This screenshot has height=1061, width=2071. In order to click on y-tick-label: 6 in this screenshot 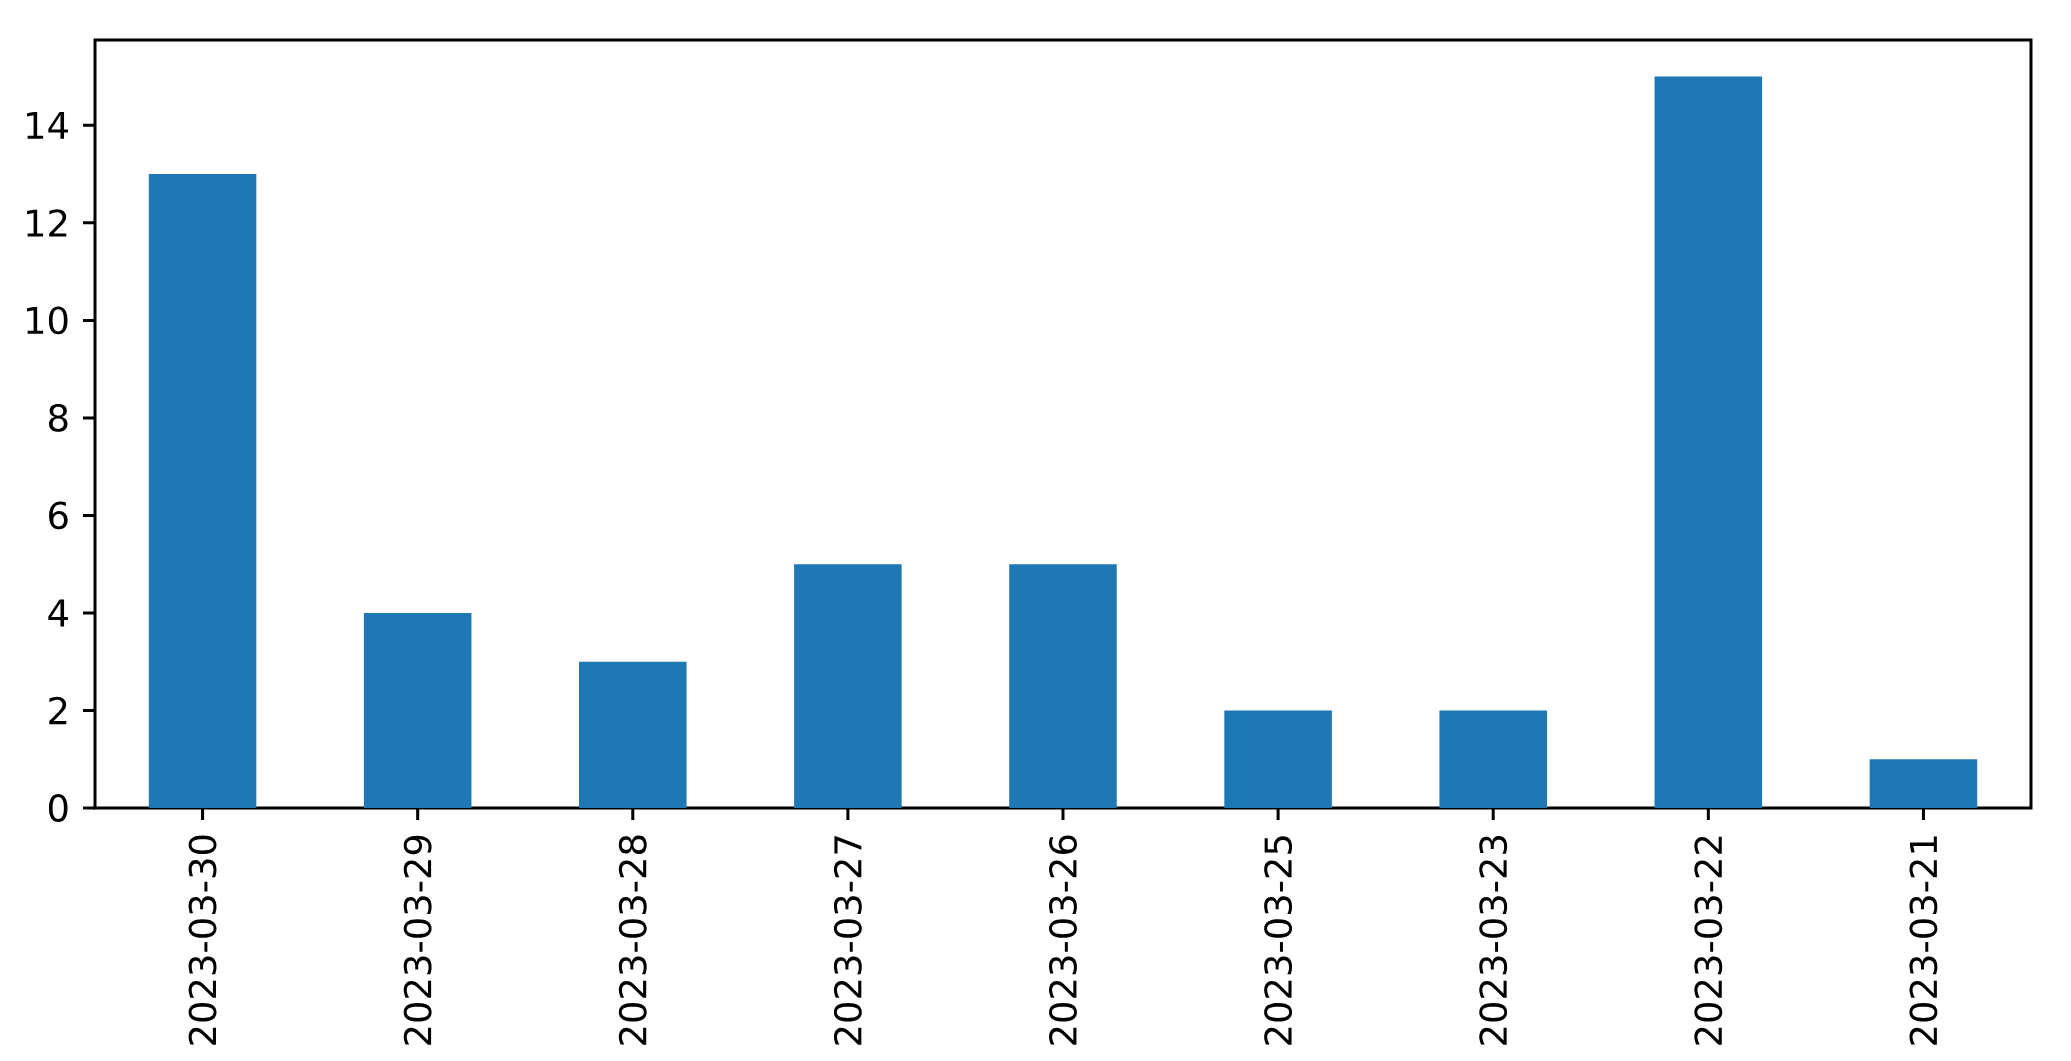, I will do `click(58, 515)`.